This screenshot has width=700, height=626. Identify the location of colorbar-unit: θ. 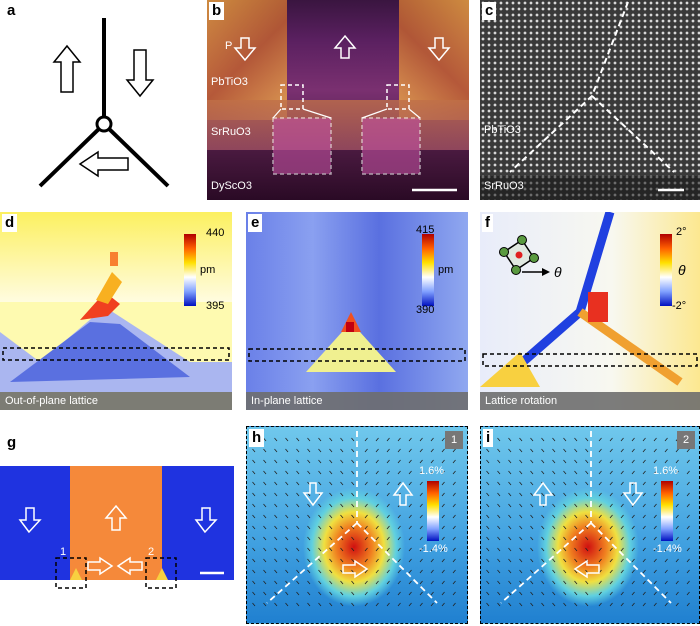
(682, 270).